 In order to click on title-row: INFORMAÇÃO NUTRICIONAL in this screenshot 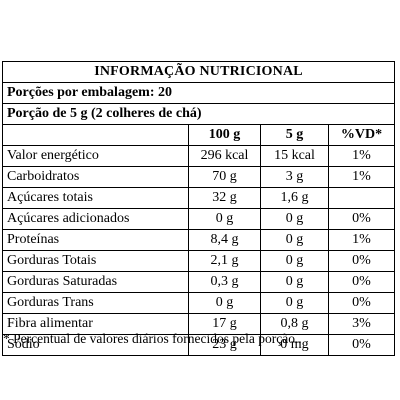, I will do `click(198, 72)`.